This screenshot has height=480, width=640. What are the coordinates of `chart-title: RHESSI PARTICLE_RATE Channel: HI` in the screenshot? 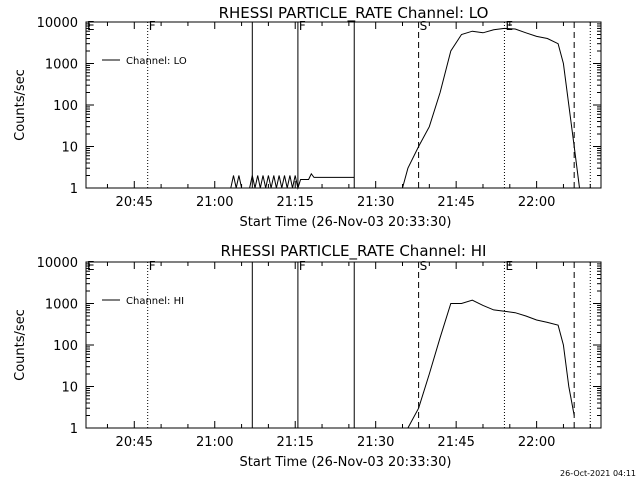 It's located at (354, 251).